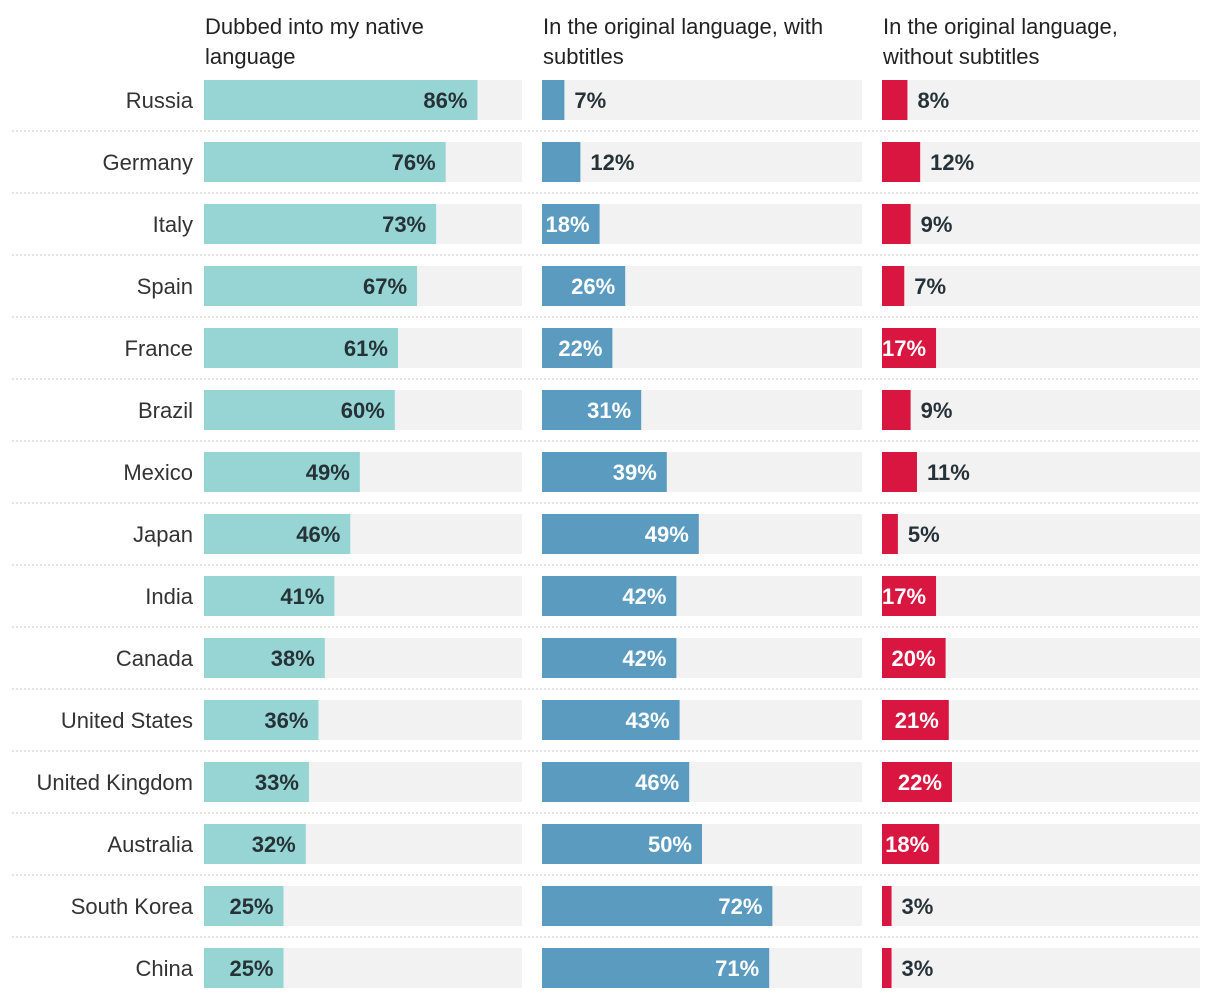 Image resolution: width=1220 pixels, height=998 pixels. What do you see at coordinates (918, 968) in the screenshot?
I see `bar-value-label: 3%` at bounding box center [918, 968].